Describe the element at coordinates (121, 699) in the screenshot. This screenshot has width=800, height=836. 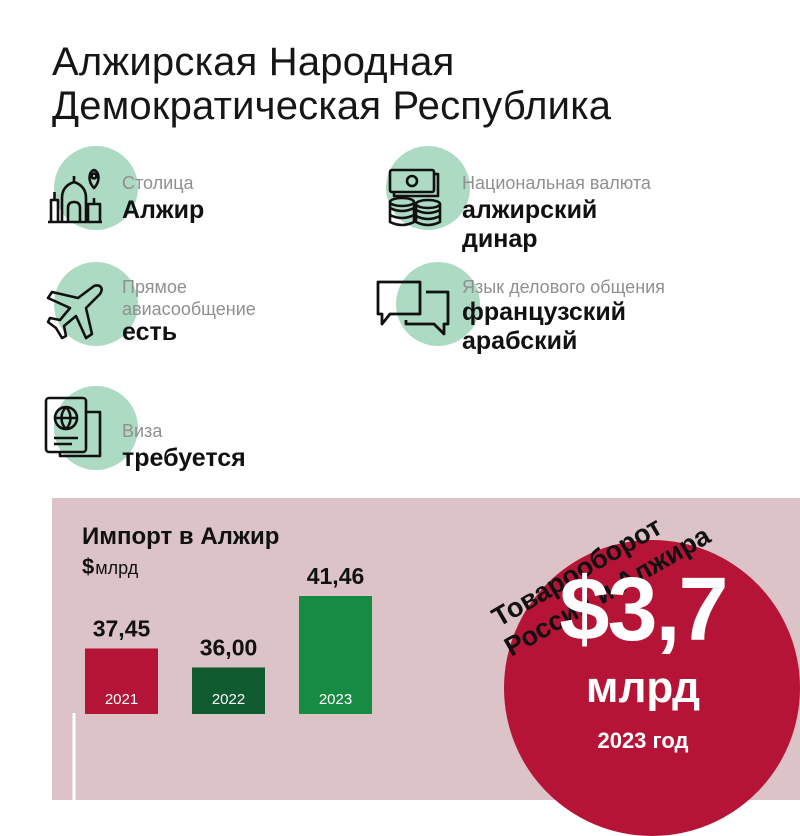
I see `bar-category-label-2021: 2021` at that location.